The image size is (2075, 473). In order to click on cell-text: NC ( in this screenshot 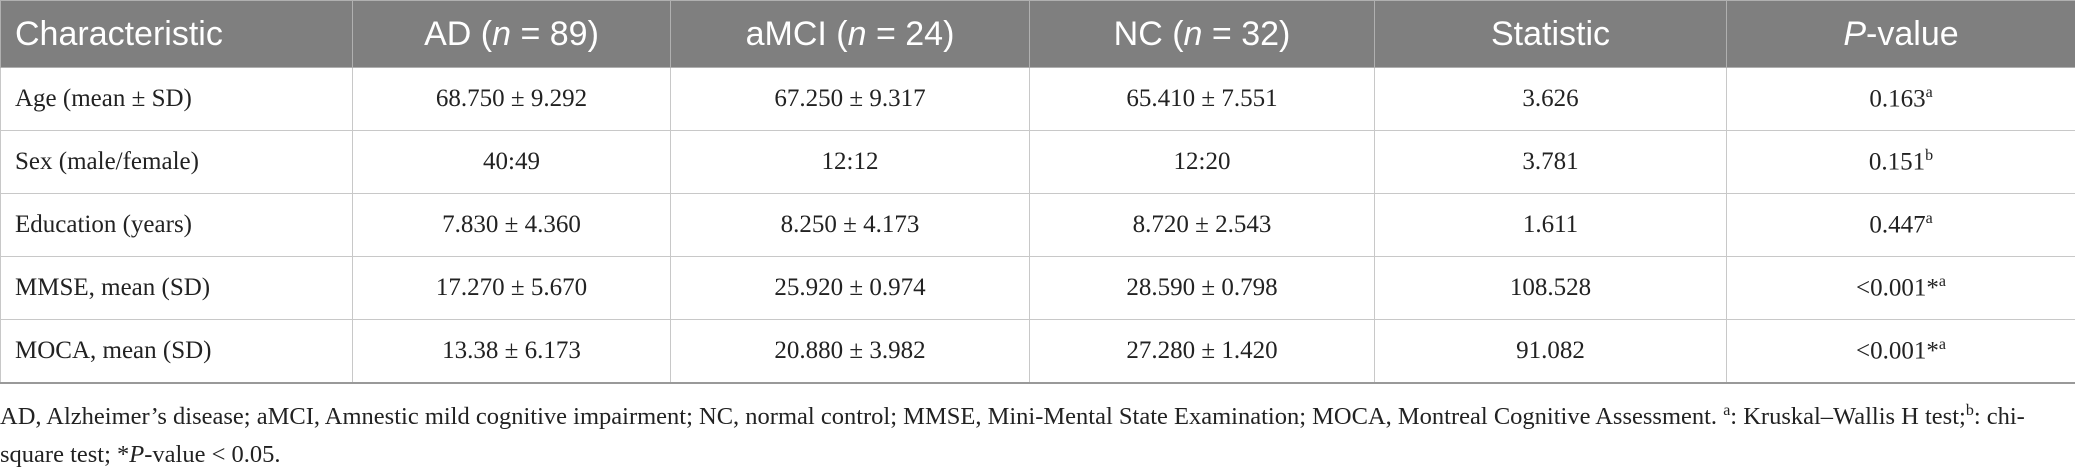, I will do `click(1148, 33)`.